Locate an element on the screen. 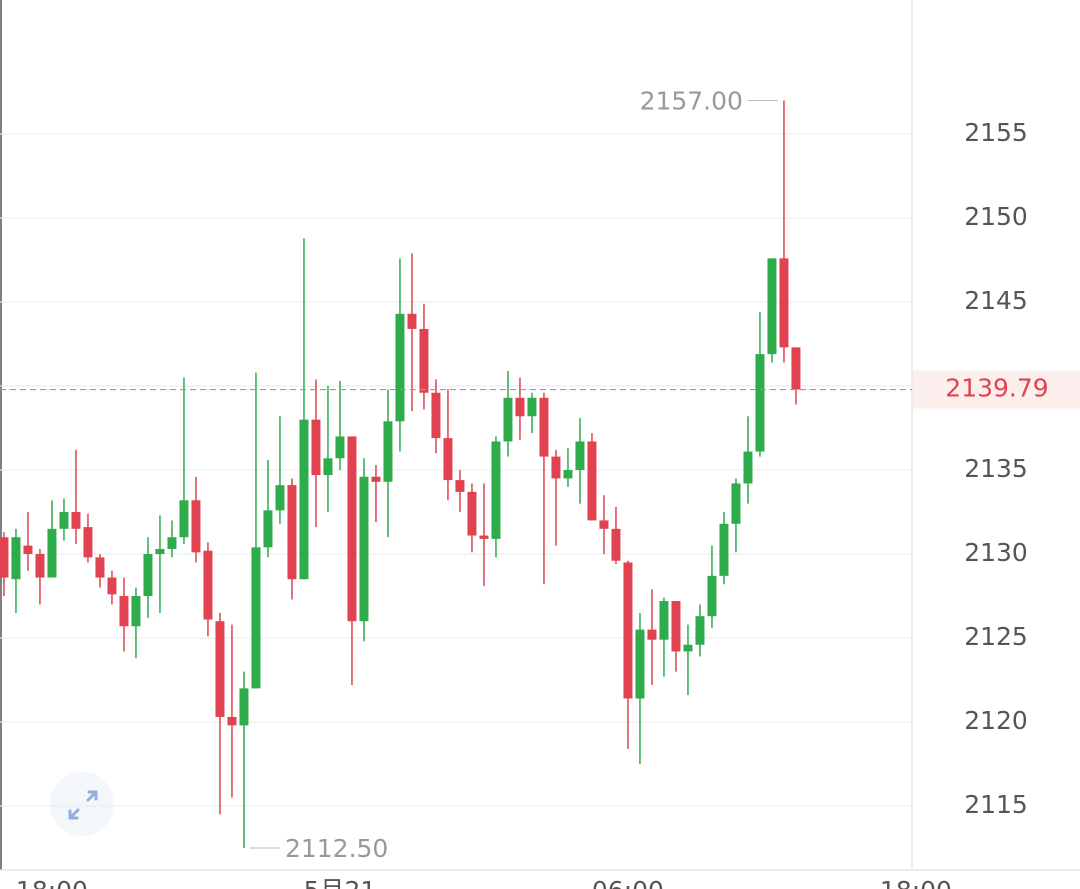 Image resolution: width=1080 pixels, height=889 pixels. annotation-label: 2157.00 is located at coordinates (691, 100).